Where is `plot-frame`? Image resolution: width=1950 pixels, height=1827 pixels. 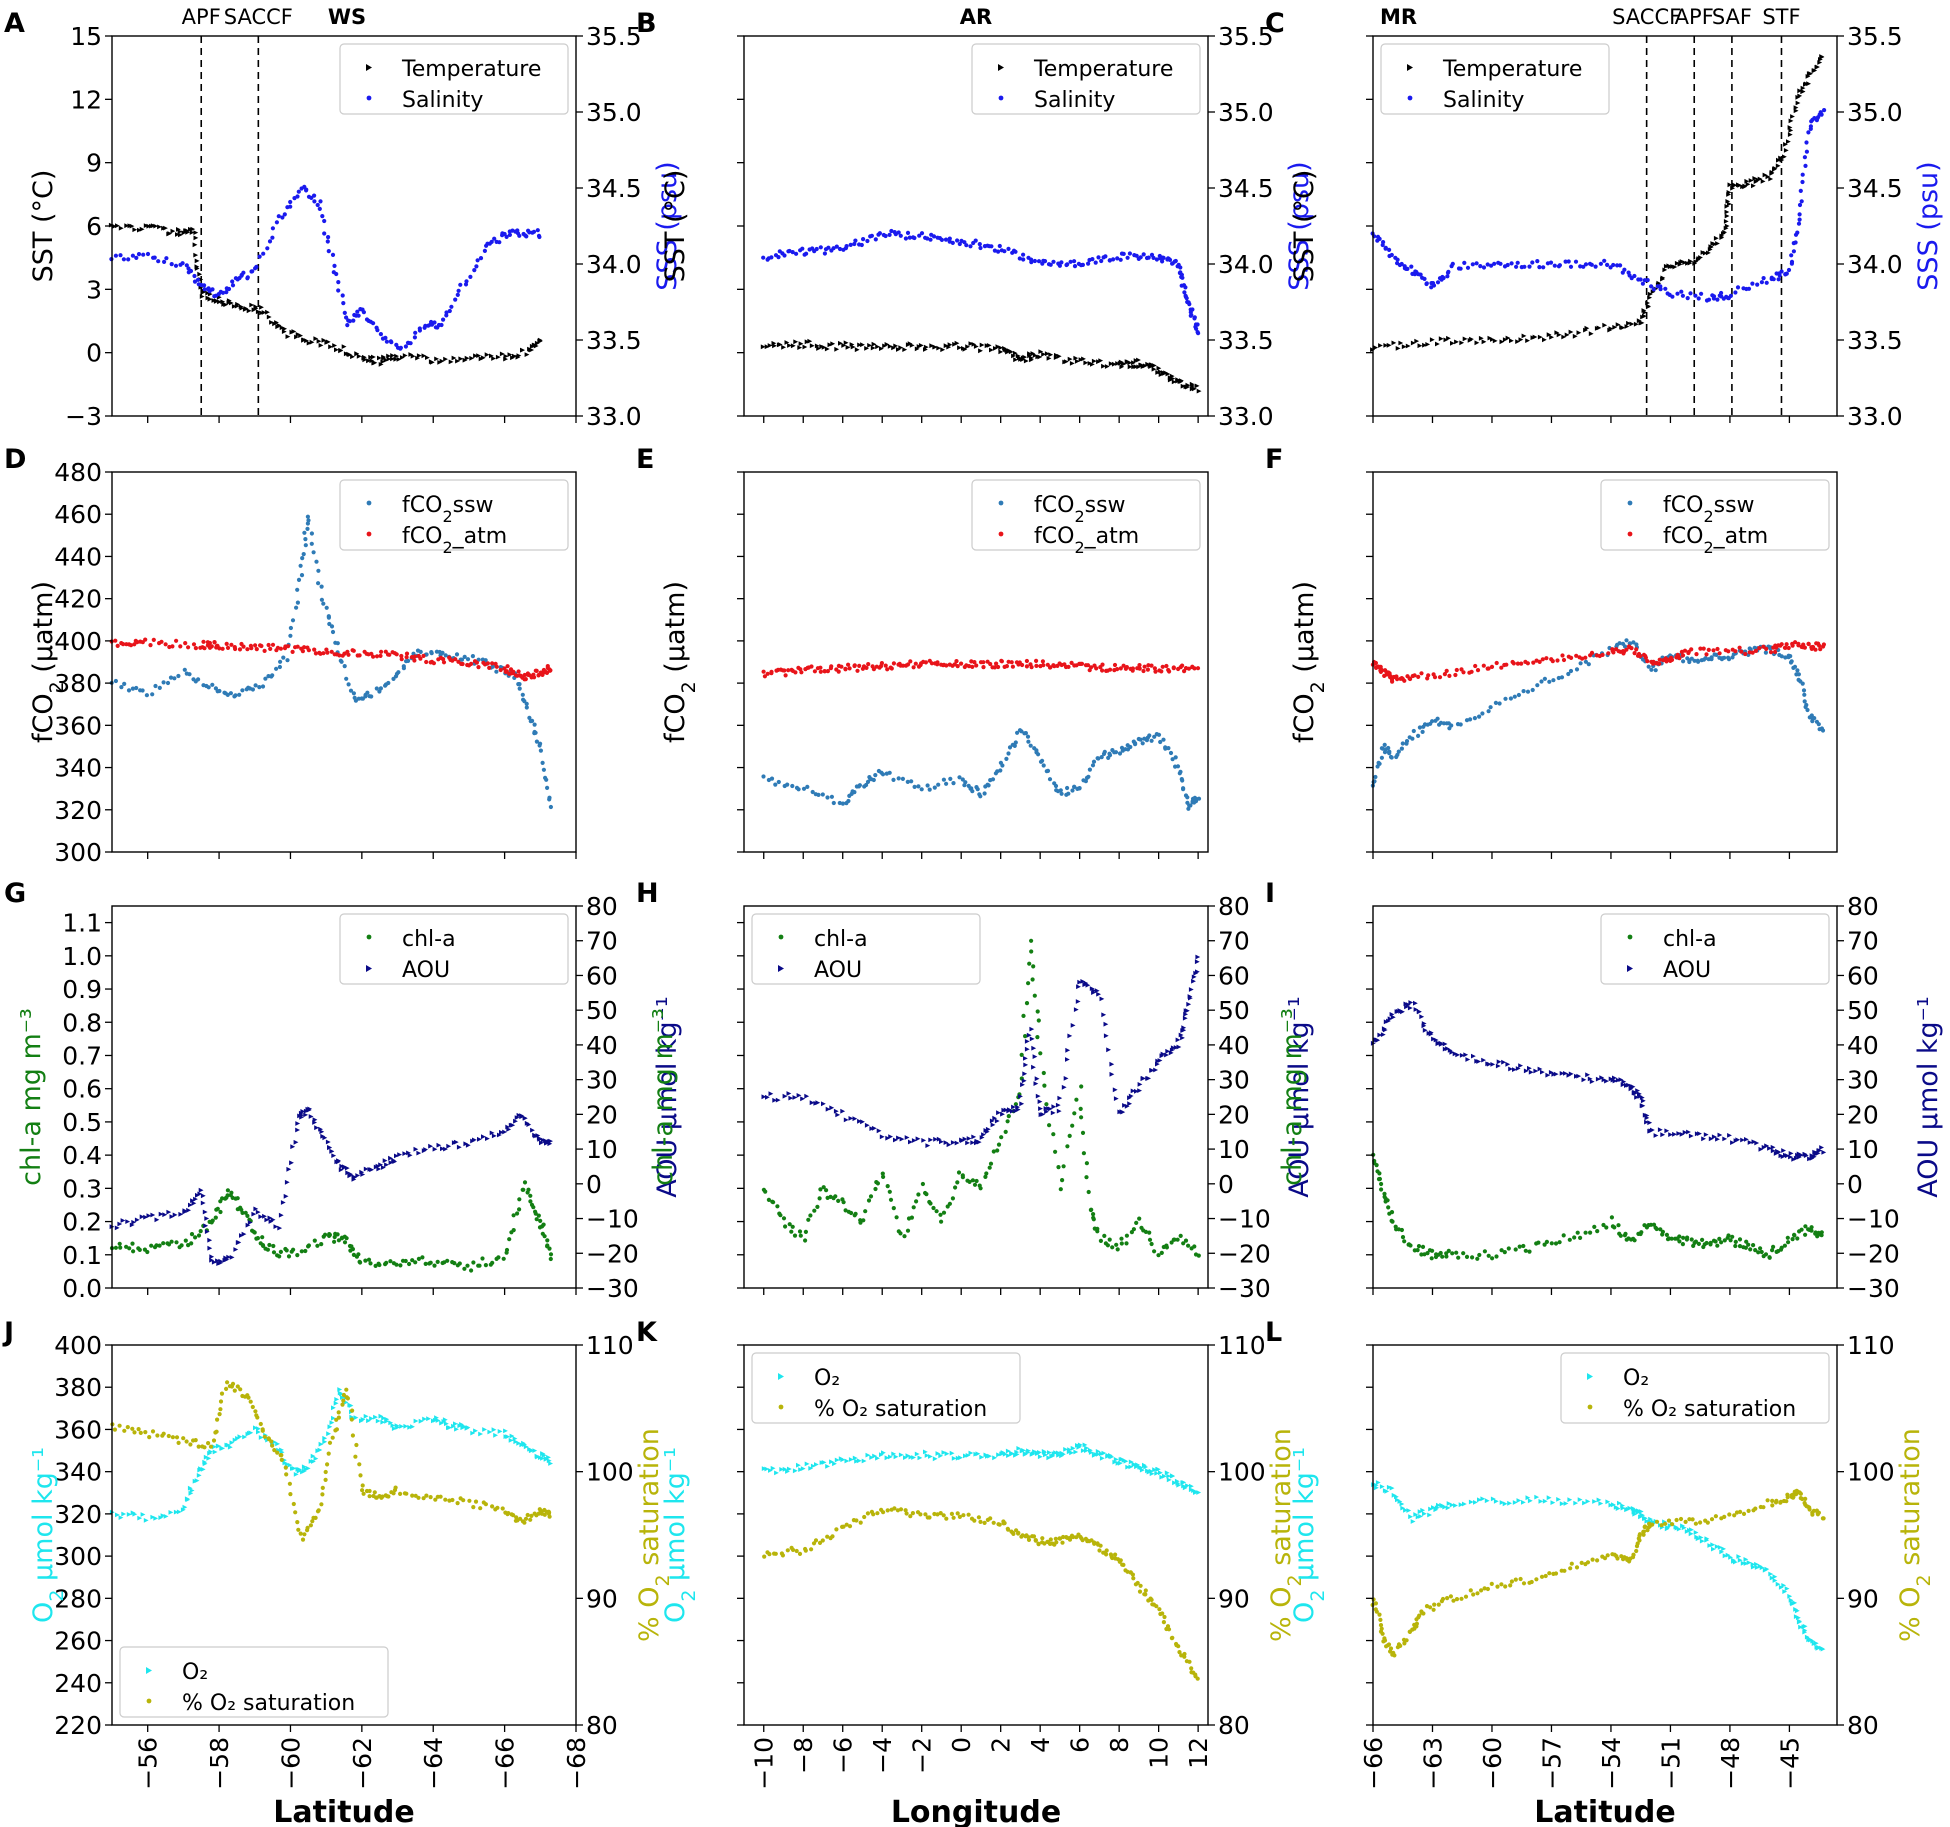
plot-frame is located at coordinates (344, 1097).